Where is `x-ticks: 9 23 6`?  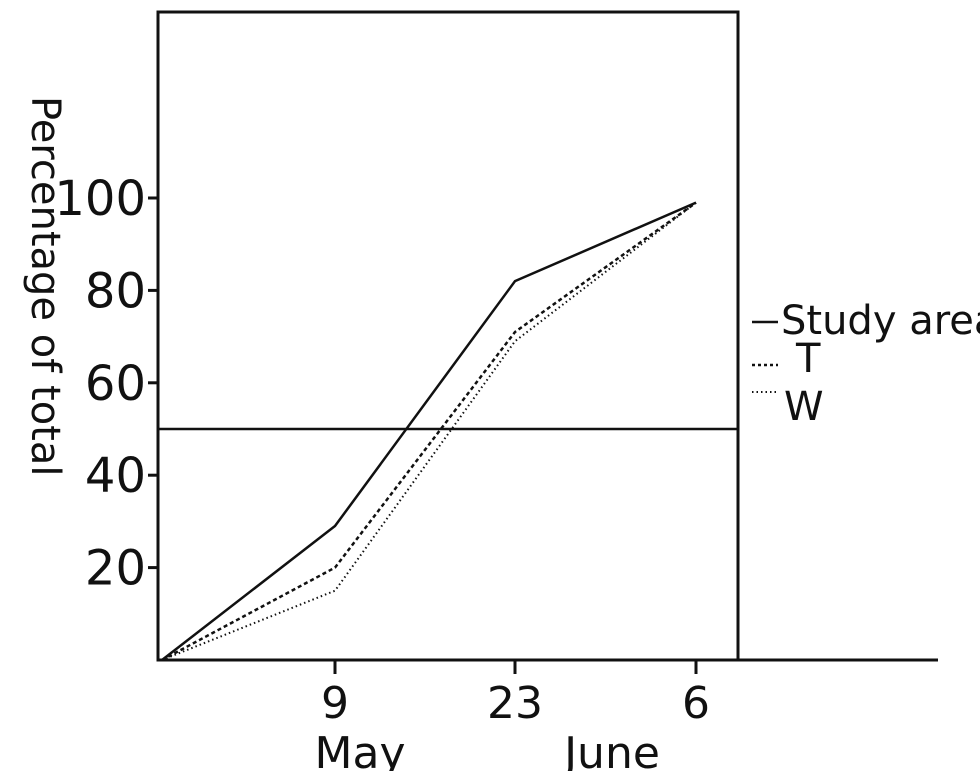 x-ticks: 9 23 6 is located at coordinates (515, 694).